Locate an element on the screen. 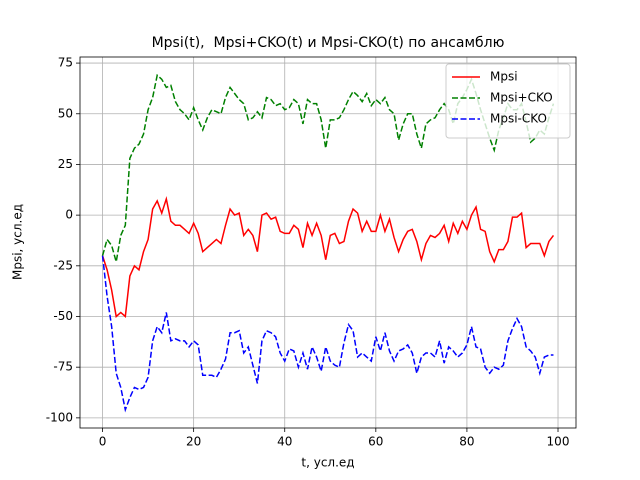 This screenshot has width=640, height=480. y-tick-label: -25 is located at coordinates (63, 265).